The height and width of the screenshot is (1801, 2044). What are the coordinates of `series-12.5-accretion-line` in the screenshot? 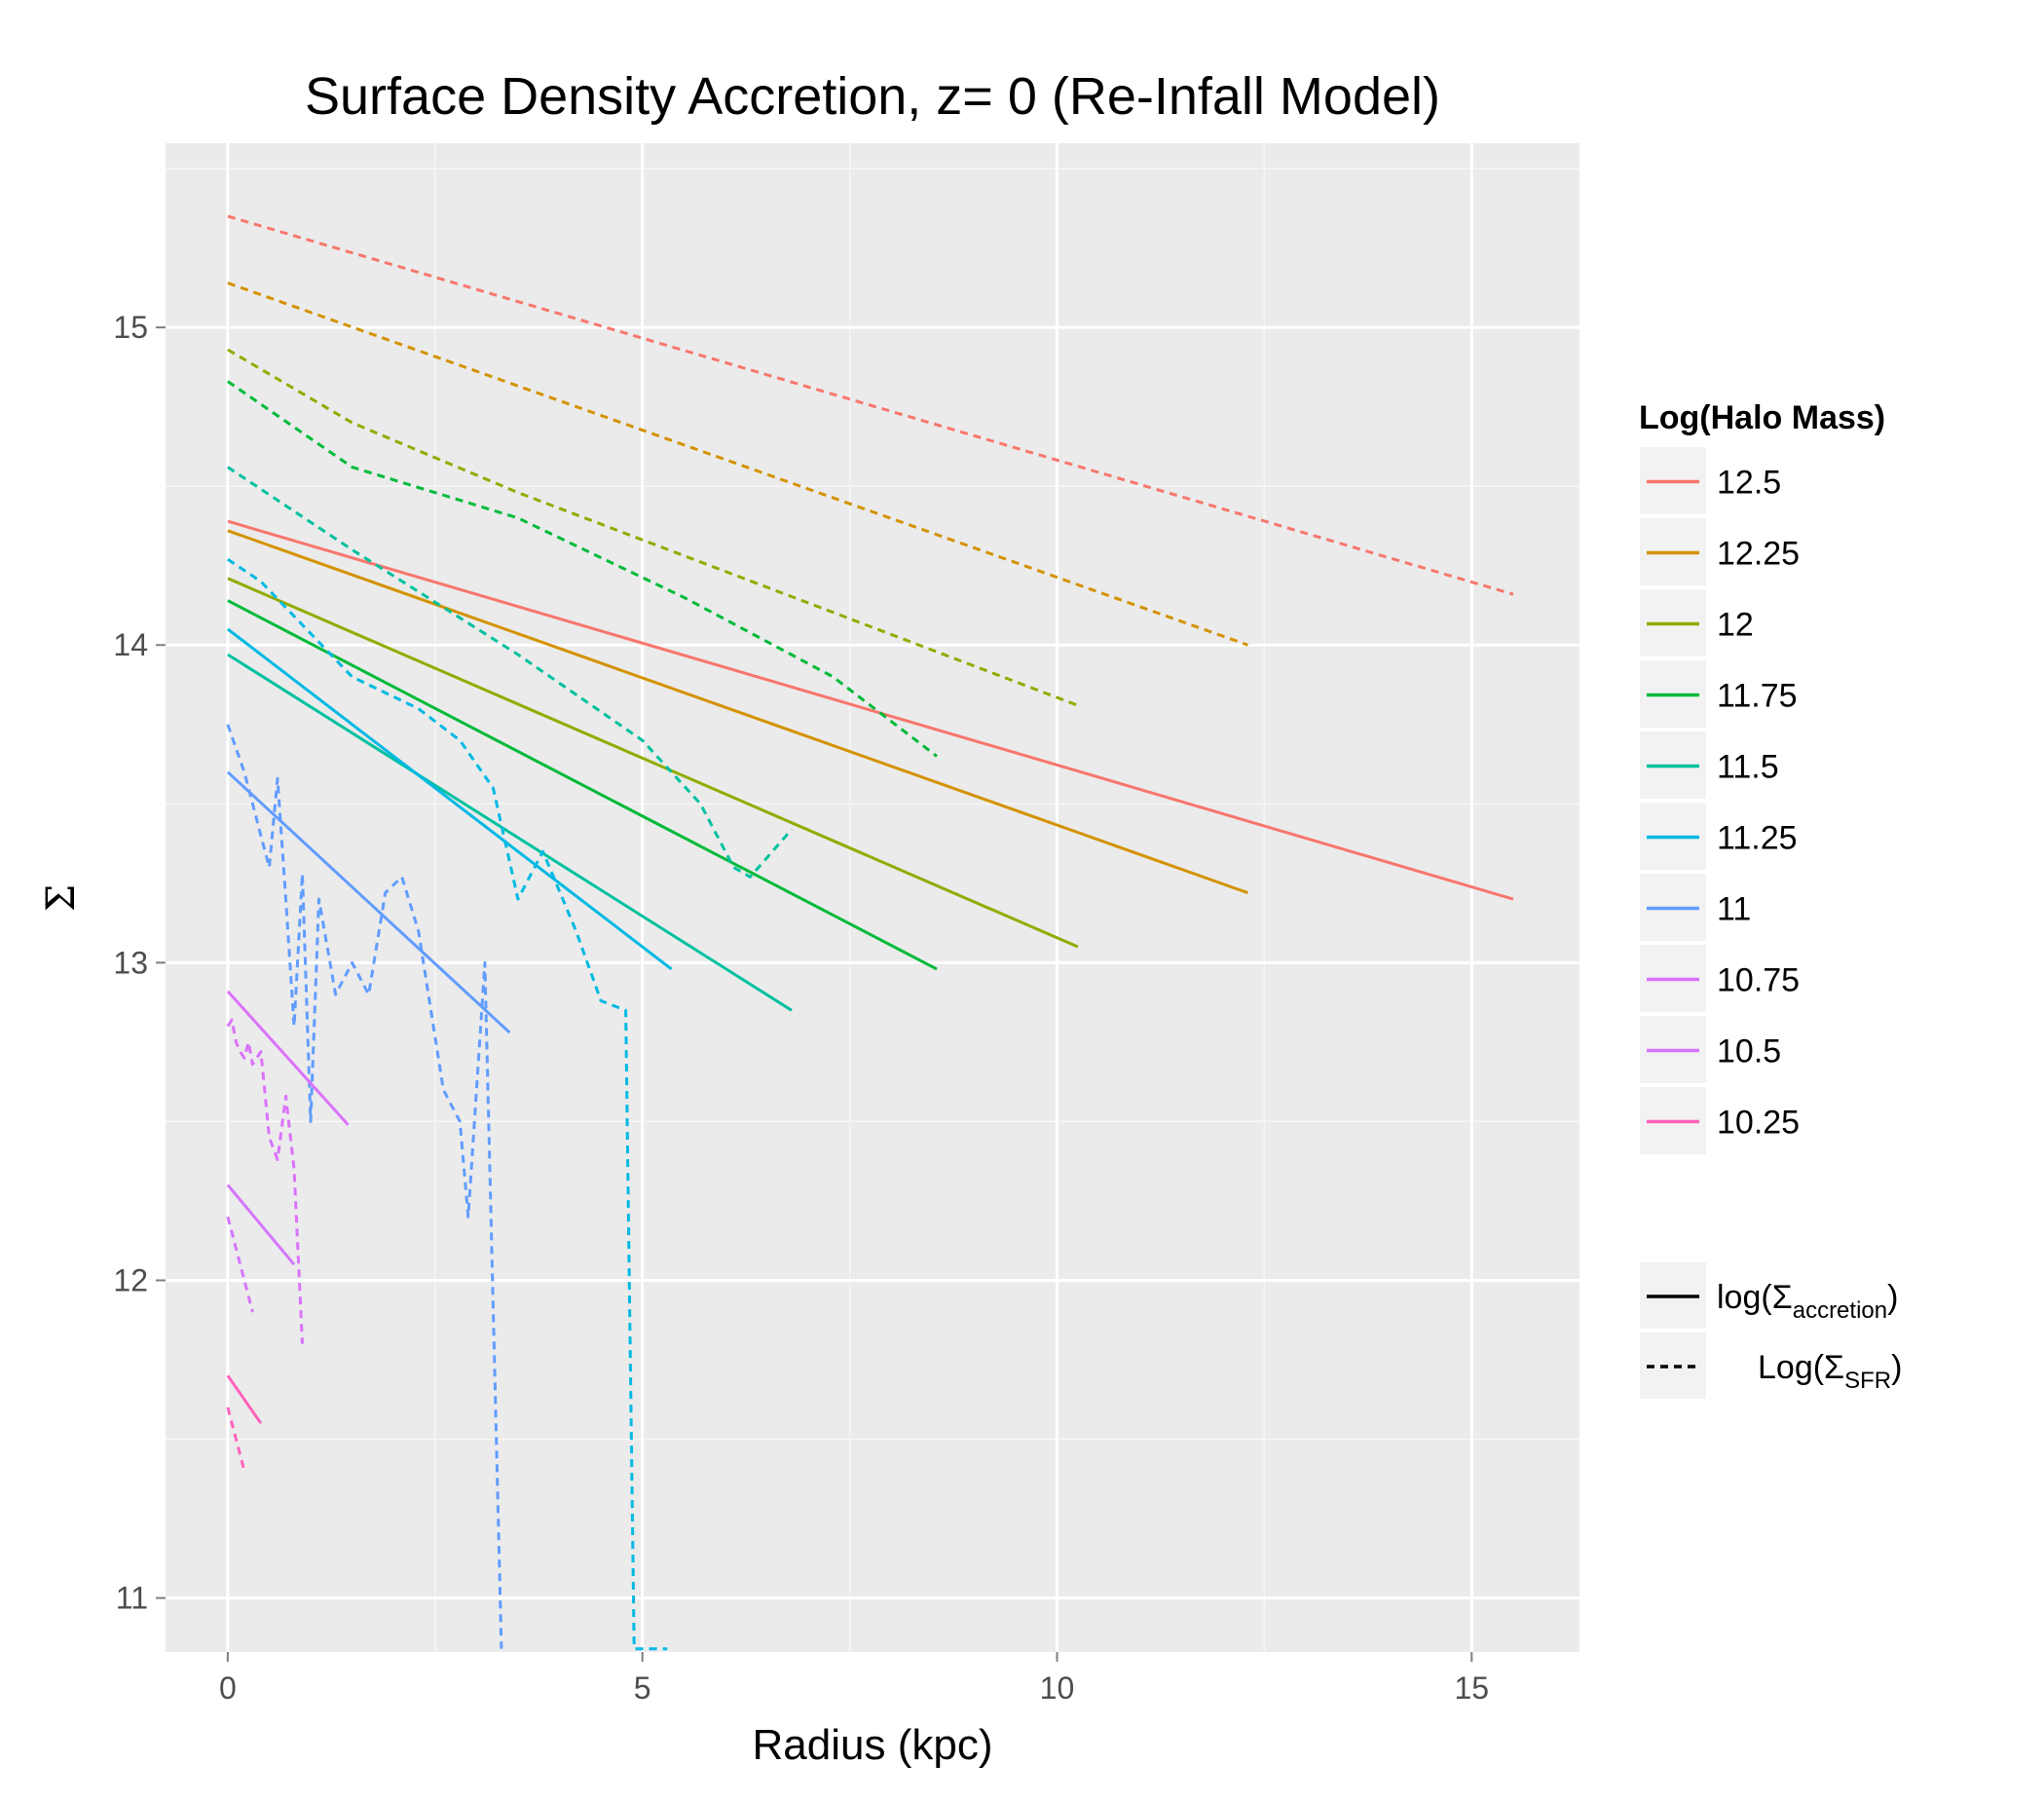 It's located at (870, 710).